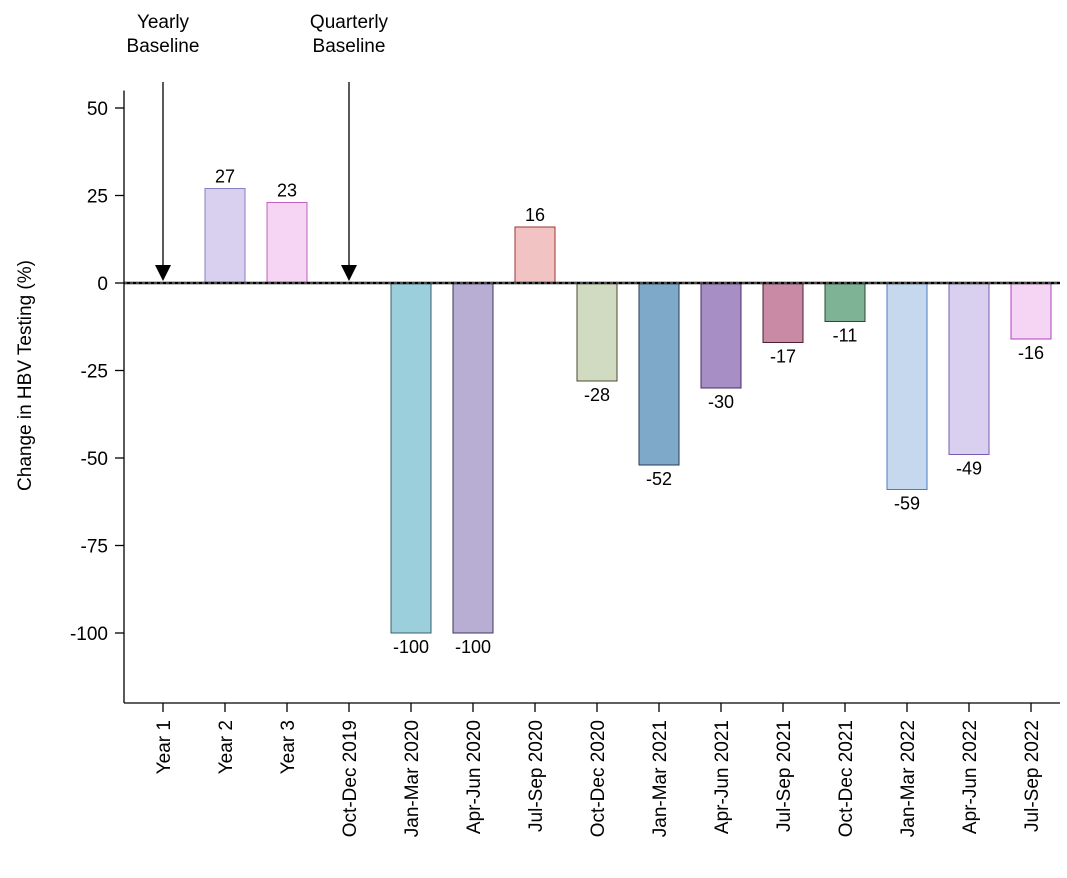  What do you see at coordinates (350, 778) in the screenshot?
I see `x-tick-label: Oct-Dec 2019` at bounding box center [350, 778].